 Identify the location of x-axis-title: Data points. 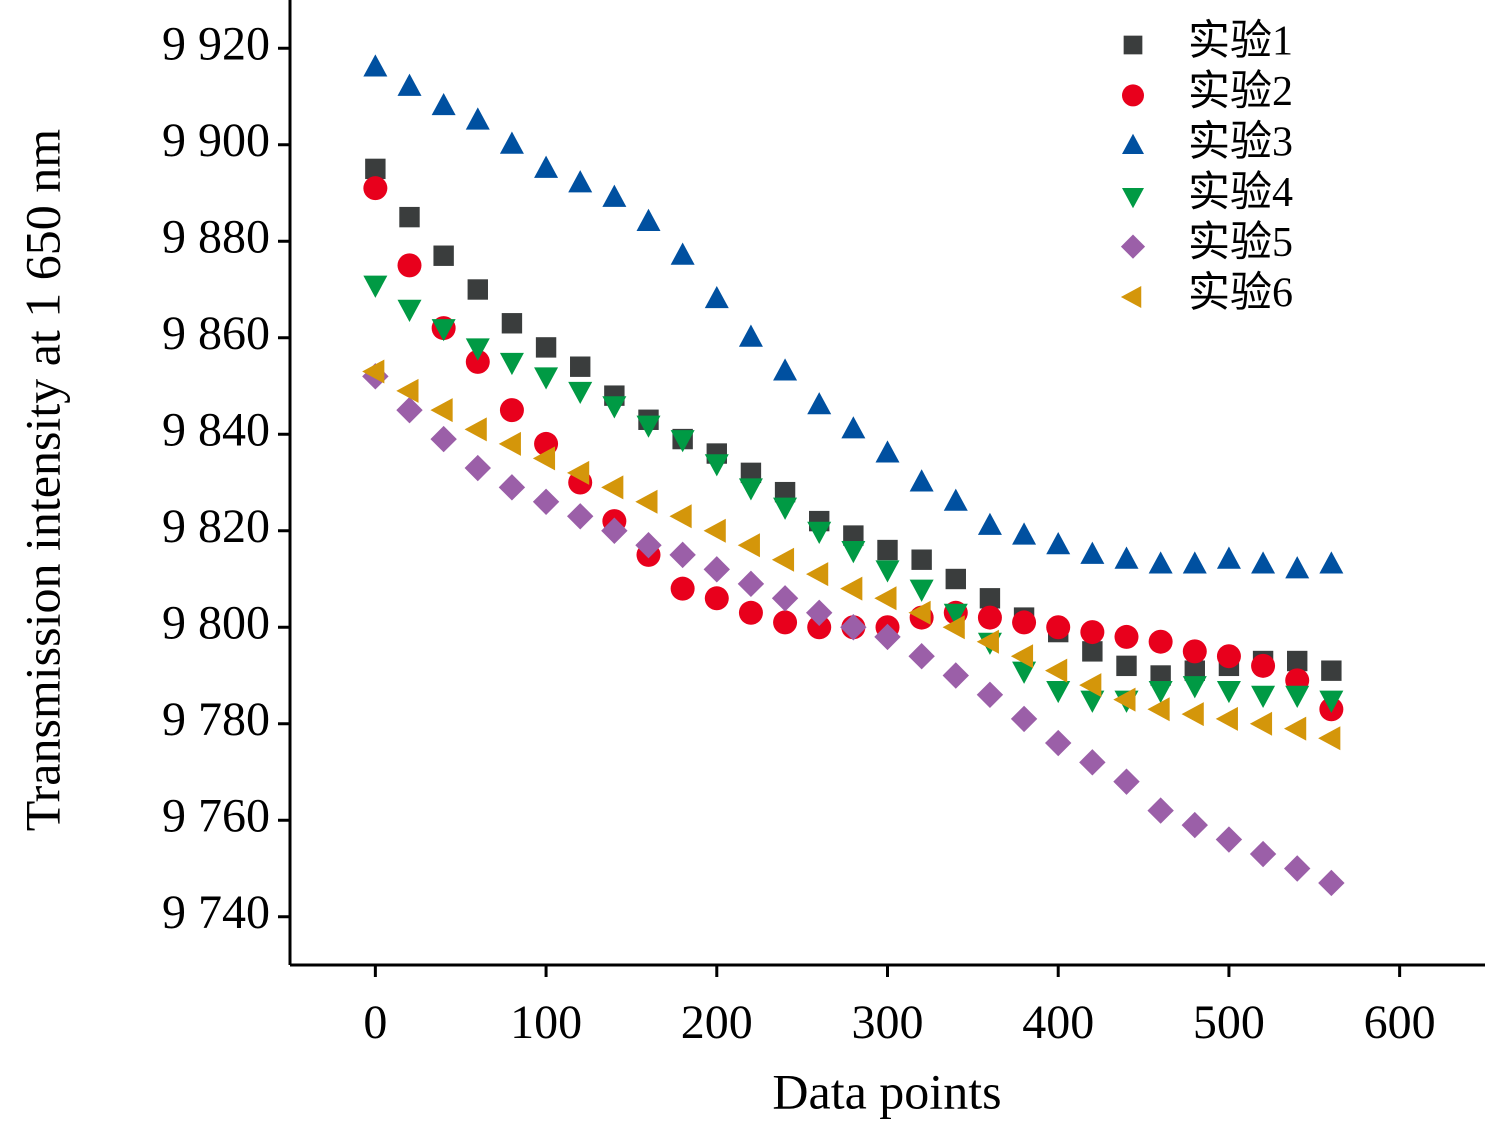
(886, 1091).